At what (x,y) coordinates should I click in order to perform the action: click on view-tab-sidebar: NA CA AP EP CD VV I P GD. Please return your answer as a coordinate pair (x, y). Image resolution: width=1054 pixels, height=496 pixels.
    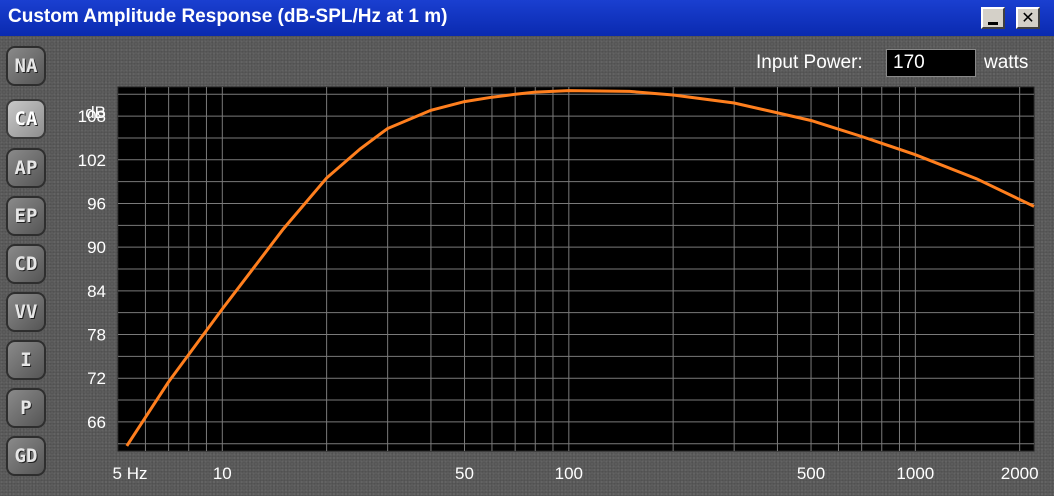
    Looking at the image, I should click on (25, 266).